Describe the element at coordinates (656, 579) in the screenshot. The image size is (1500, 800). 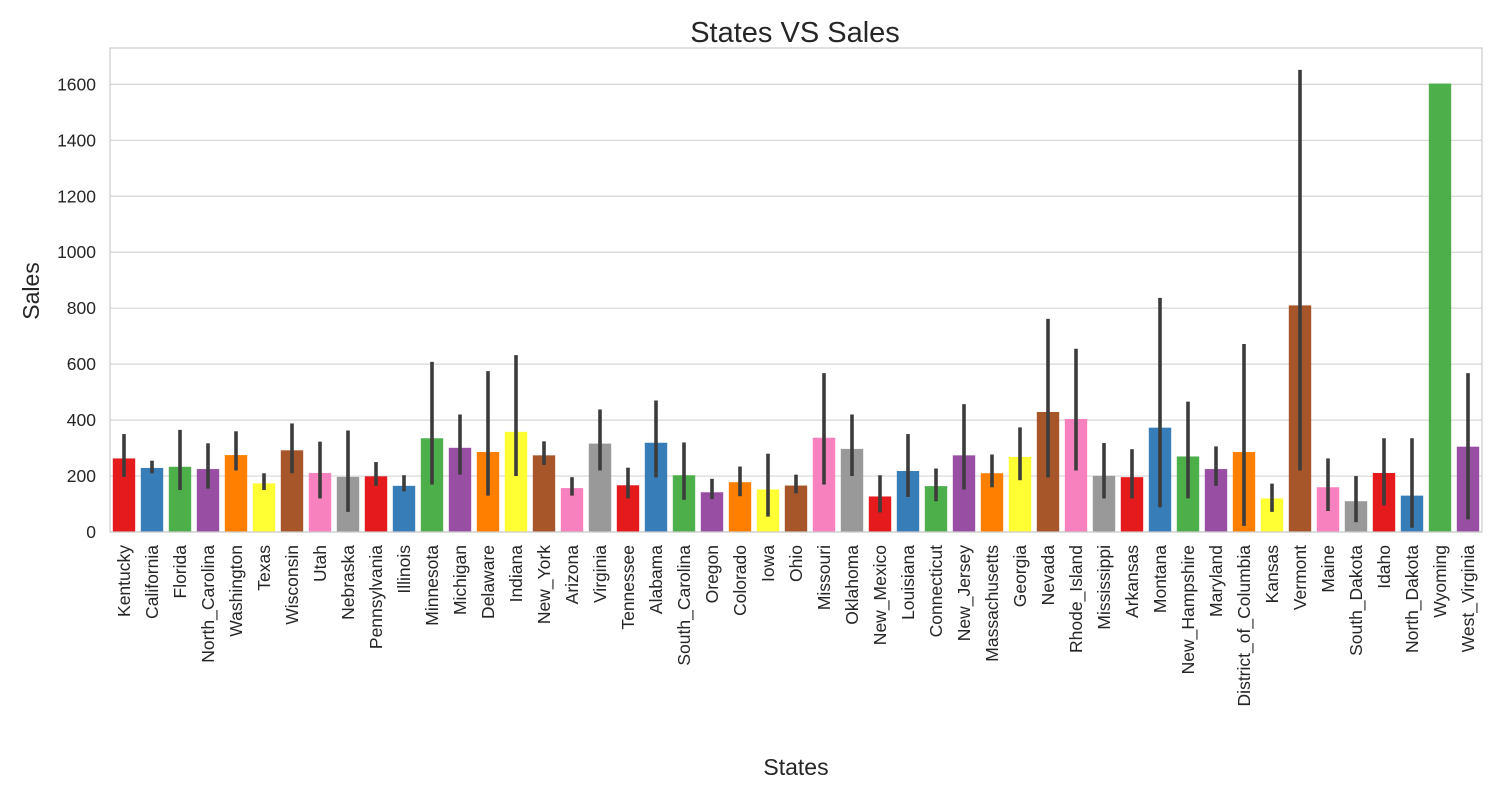
I see `x-tick-label: Alabama` at that location.